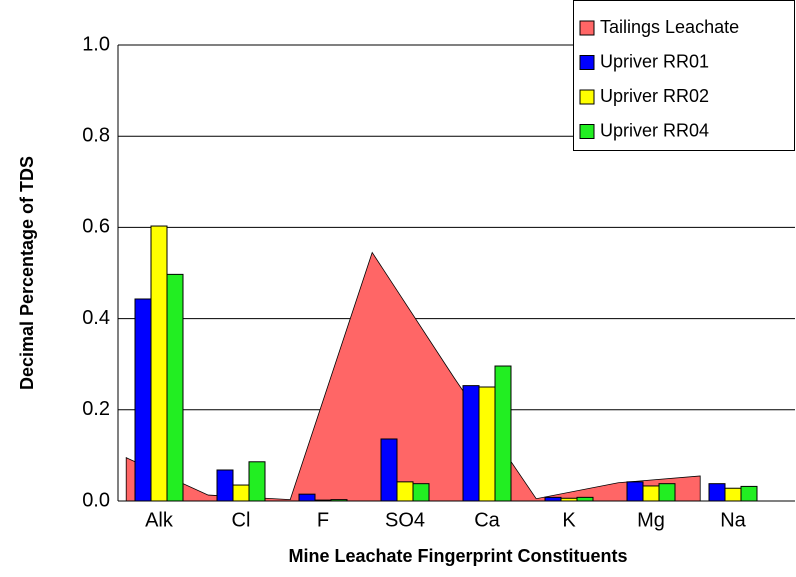  Describe the element at coordinates (733, 520) in the screenshot. I see `x-tick-label: Na` at that location.